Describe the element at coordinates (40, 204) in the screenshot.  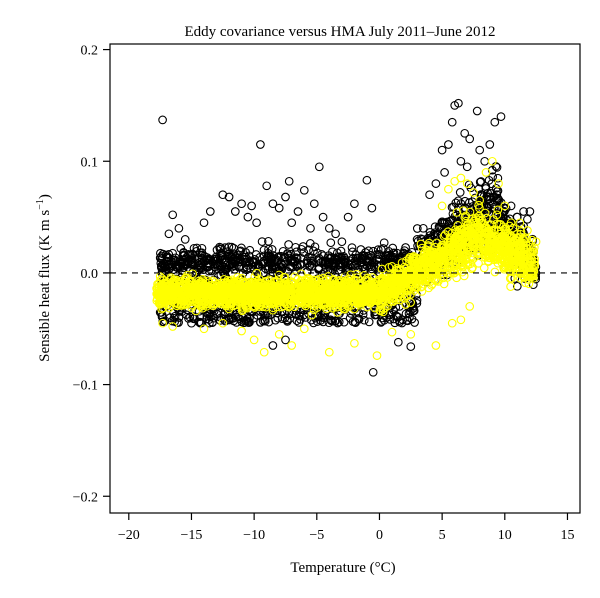
I see `y-axis-label-superscript: −1` at that location.